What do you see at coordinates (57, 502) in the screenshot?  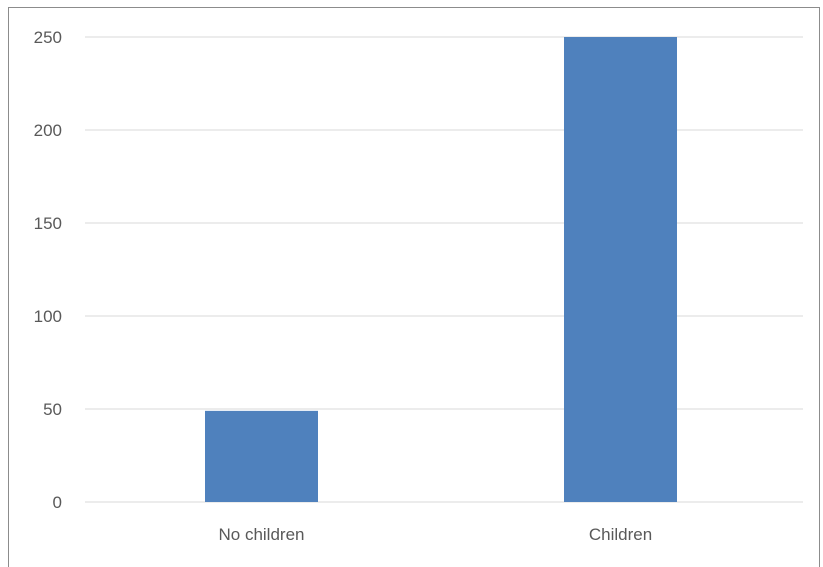 I see `y-tick-label-0: 0` at bounding box center [57, 502].